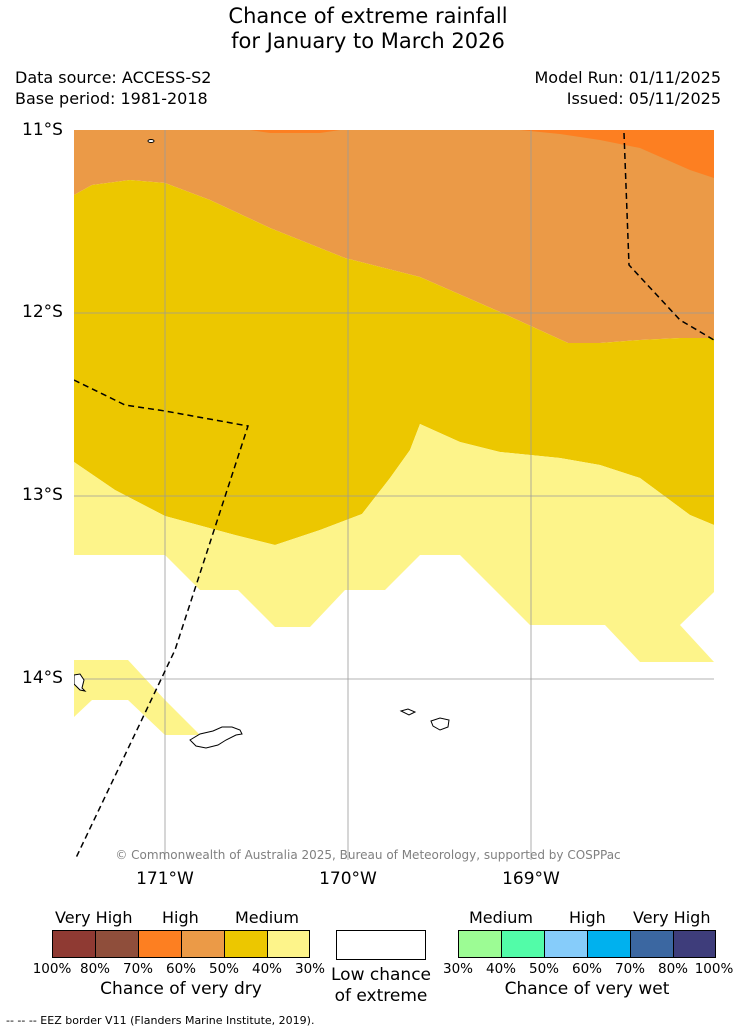 The width and height of the screenshot is (736, 1035). What do you see at coordinates (543, 969) in the screenshot?
I see `legend-wet-tick-50: 50%` at bounding box center [543, 969].